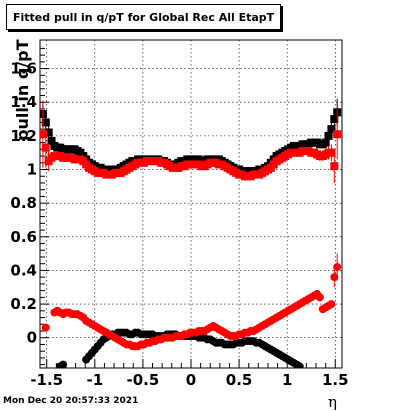 This screenshot has width=400, height=411. Describe the element at coordinates (32, 338) in the screenshot. I see `y-tick-label: 0` at that location.